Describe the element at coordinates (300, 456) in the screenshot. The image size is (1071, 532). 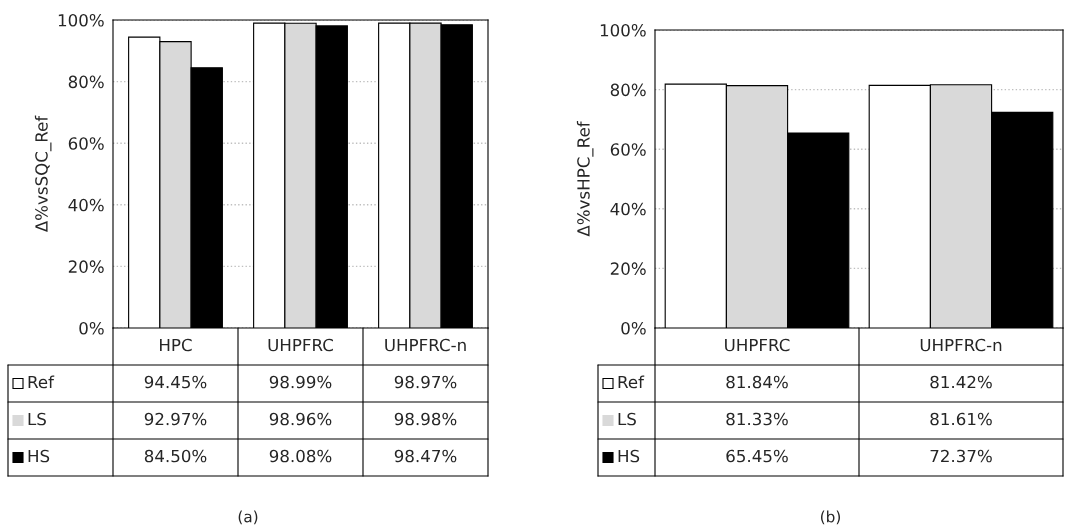
I see `data-label: 98.08%` at that location.